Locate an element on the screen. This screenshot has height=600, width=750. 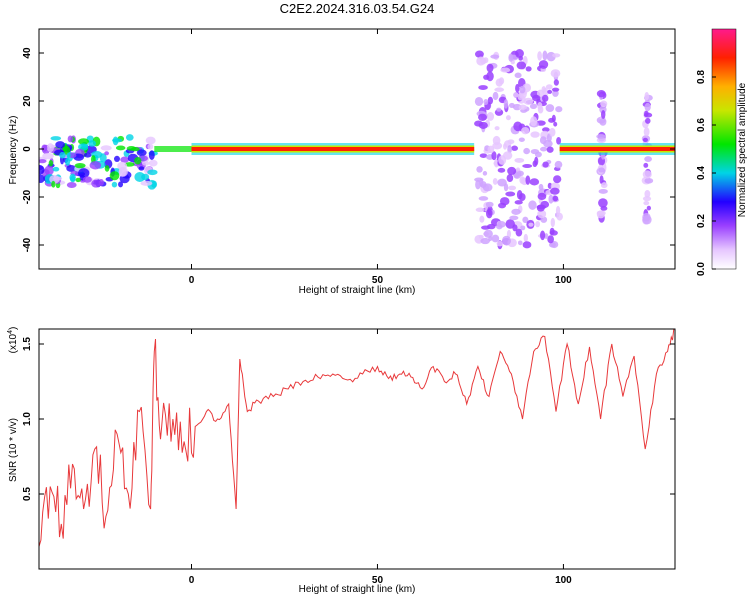
colorbar-ticks: 0.0 0.2 0.4 0.6 0.8 is located at coordinates (706, 173).